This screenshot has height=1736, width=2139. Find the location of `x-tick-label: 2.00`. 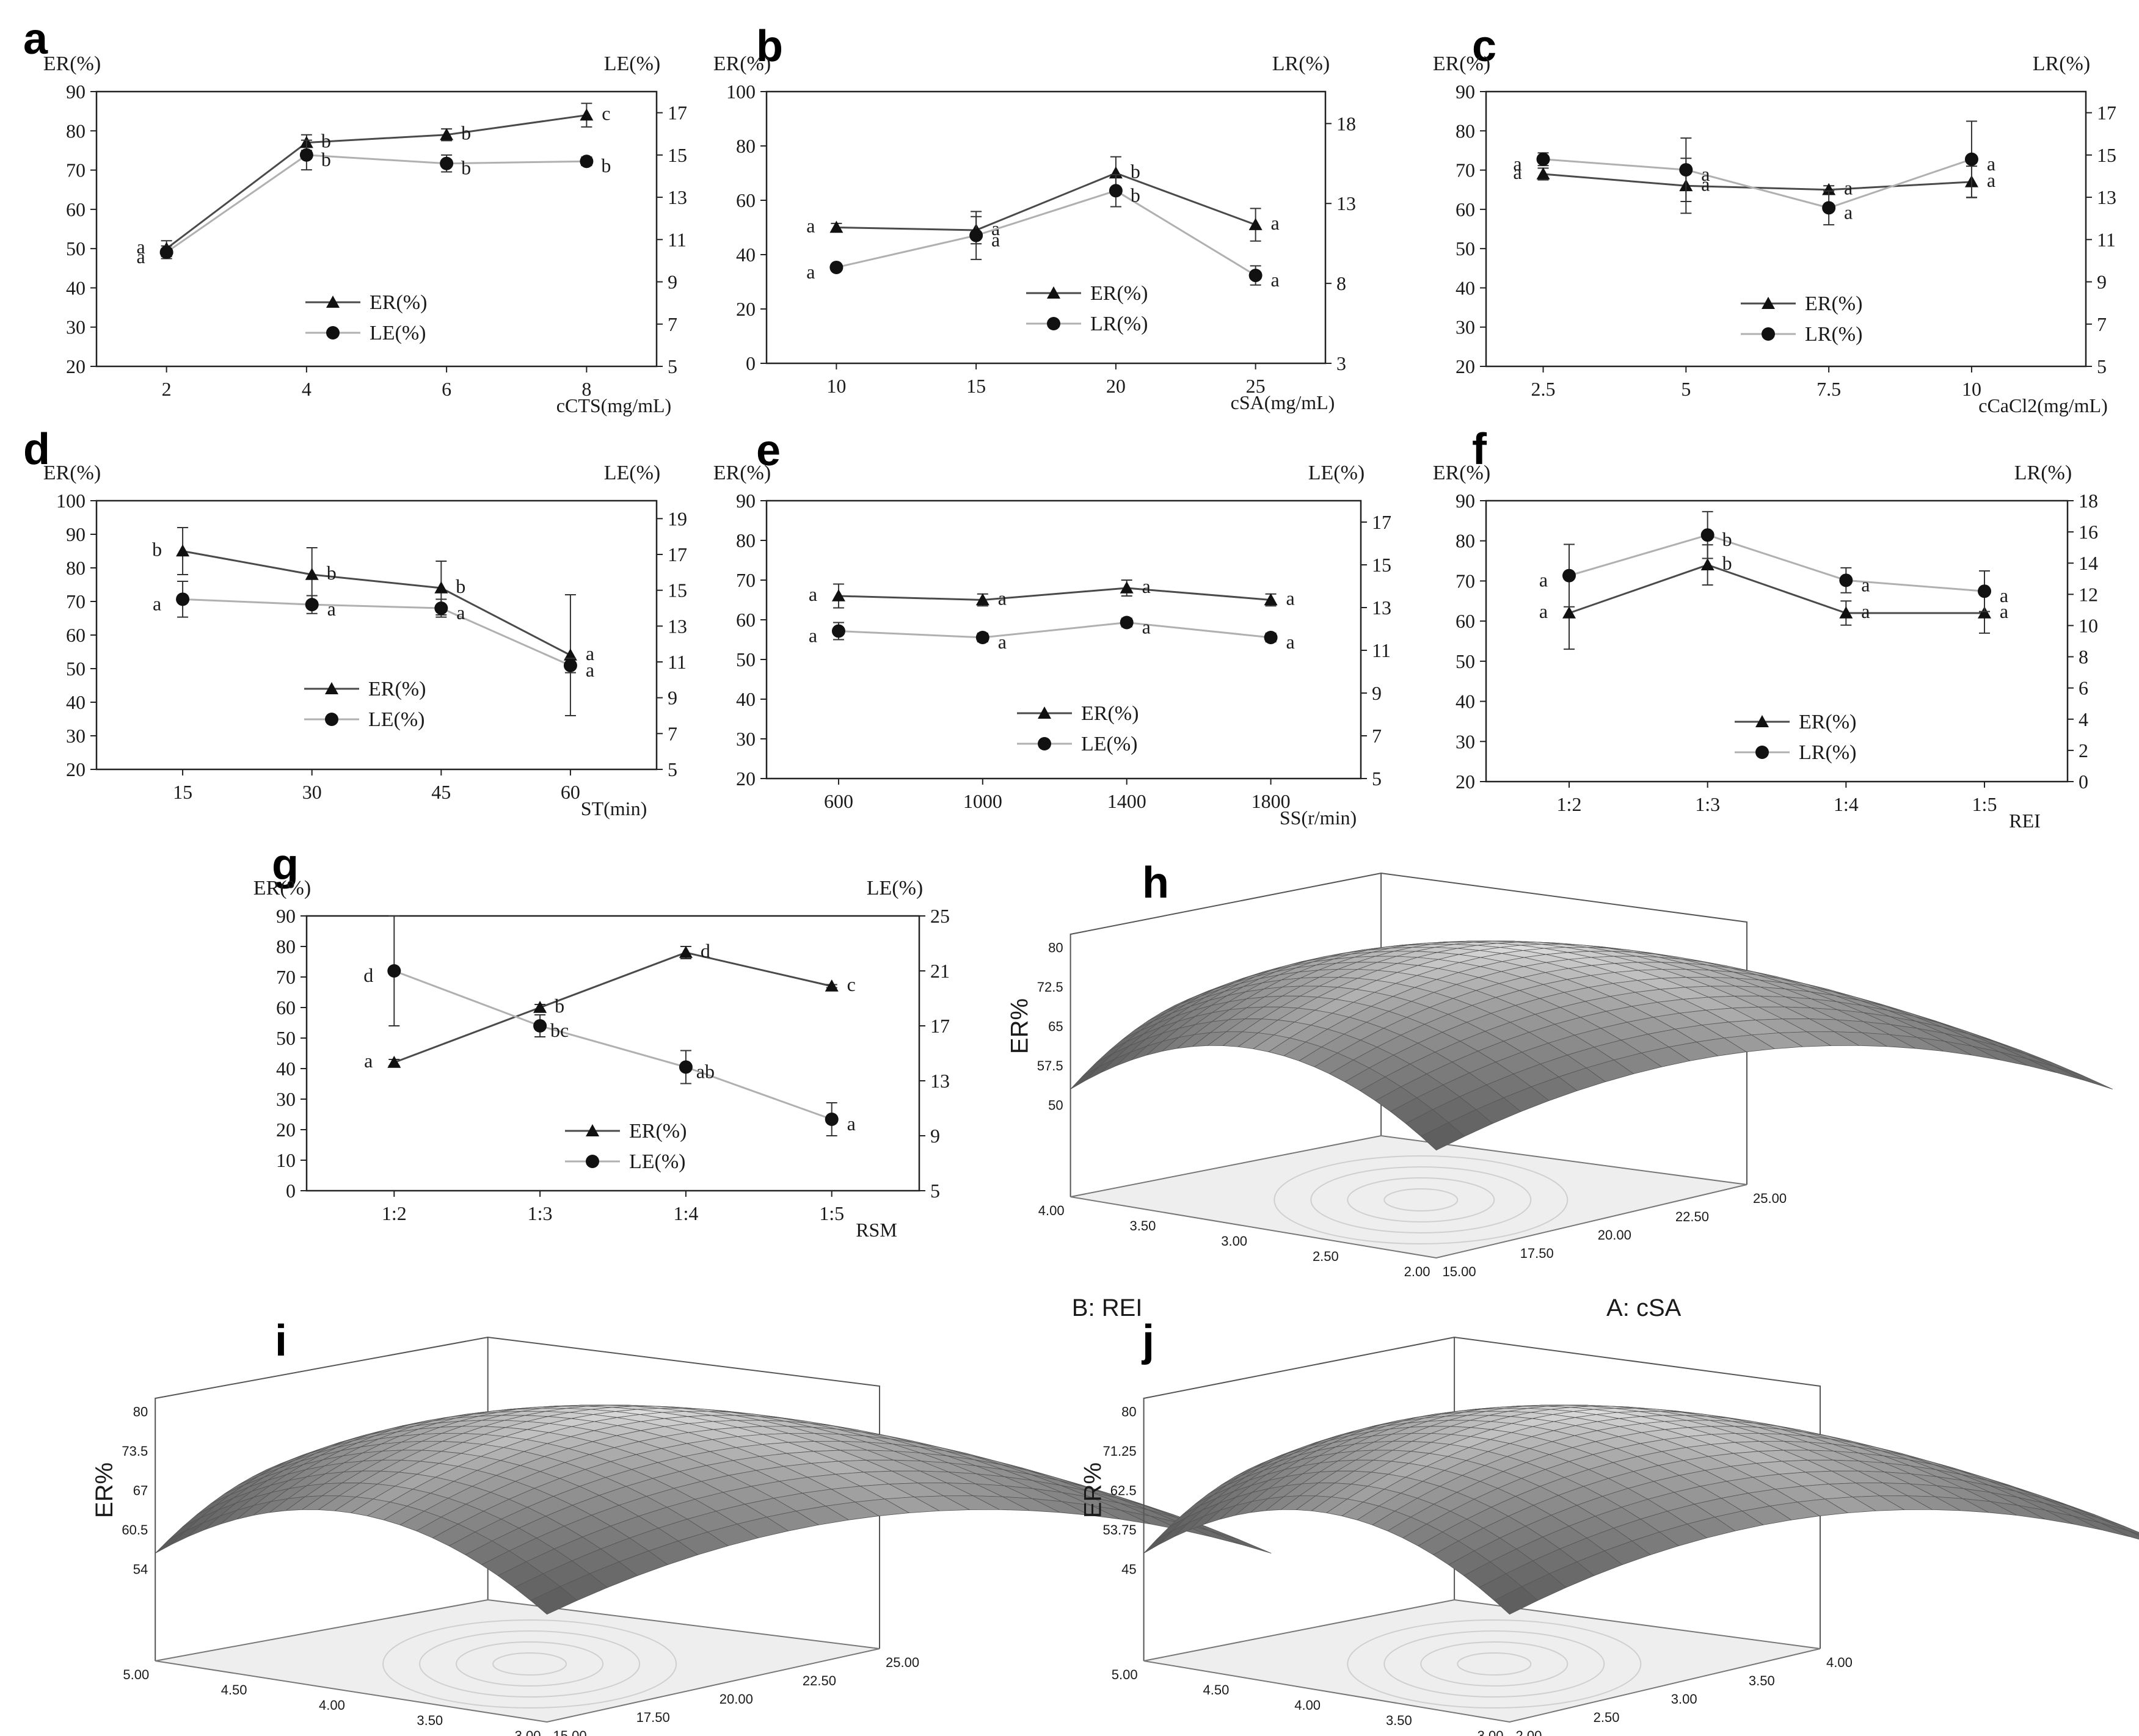

x-tick-label: 2.00 is located at coordinates (1529, 1732).